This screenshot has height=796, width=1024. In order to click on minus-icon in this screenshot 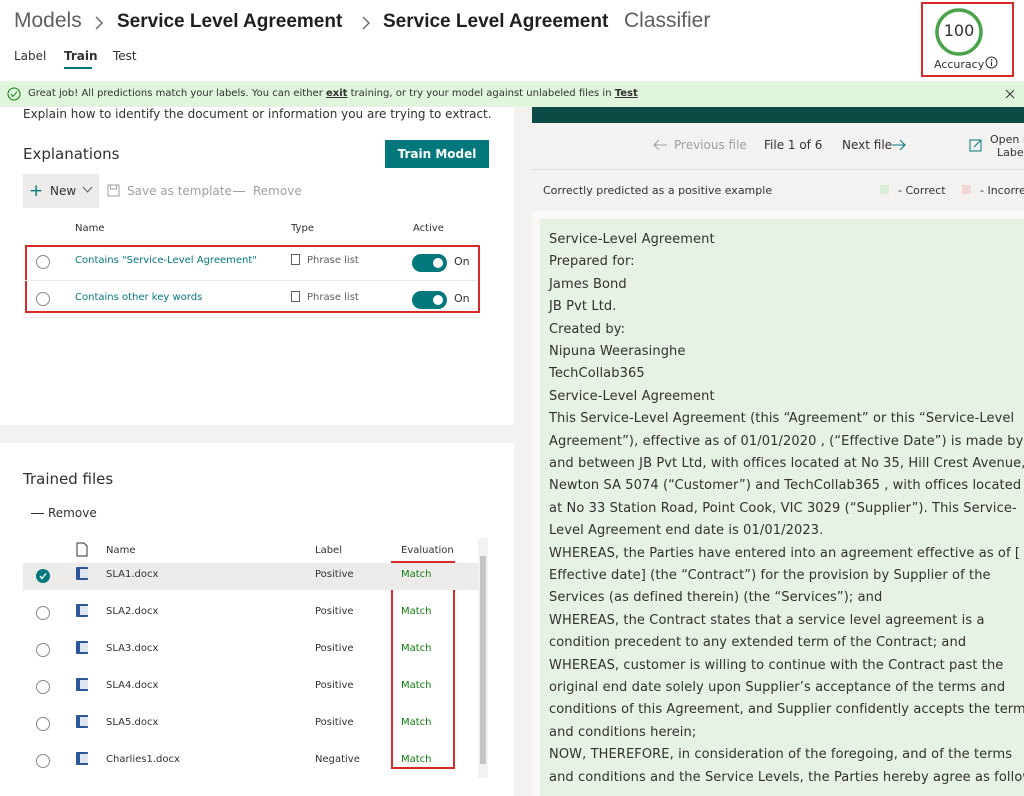, I will do `click(37, 513)`.